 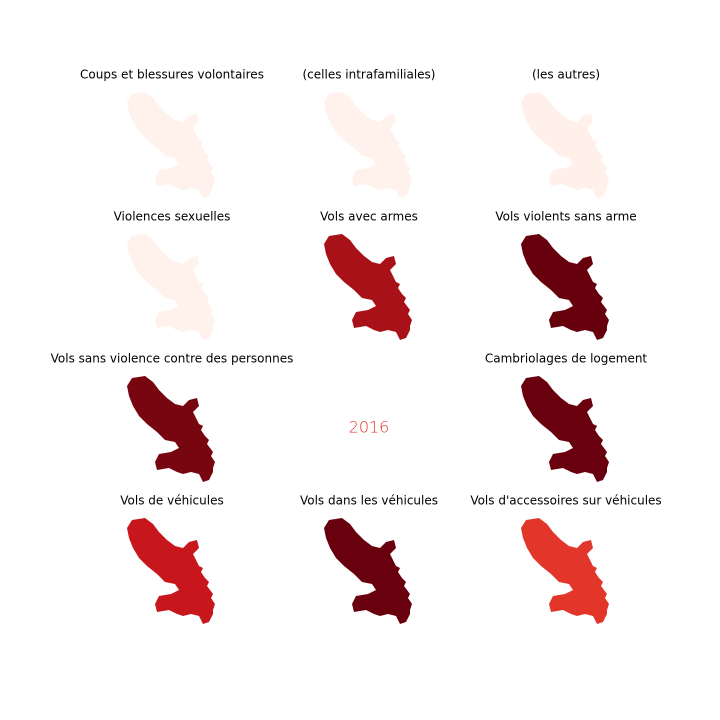 What do you see at coordinates (369, 75) in the screenshot?
I see `panel-title: (celles intrafamiliales)` at bounding box center [369, 75].